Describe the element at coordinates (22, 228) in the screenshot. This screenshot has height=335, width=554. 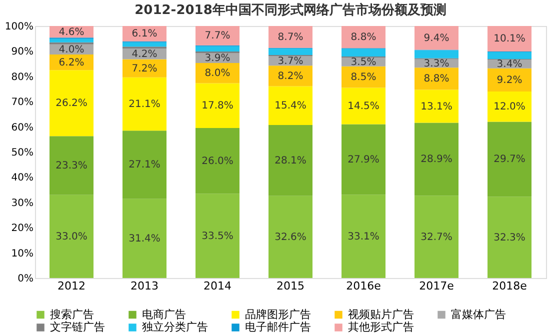
I see `y-tick-label: 20%` at that location.